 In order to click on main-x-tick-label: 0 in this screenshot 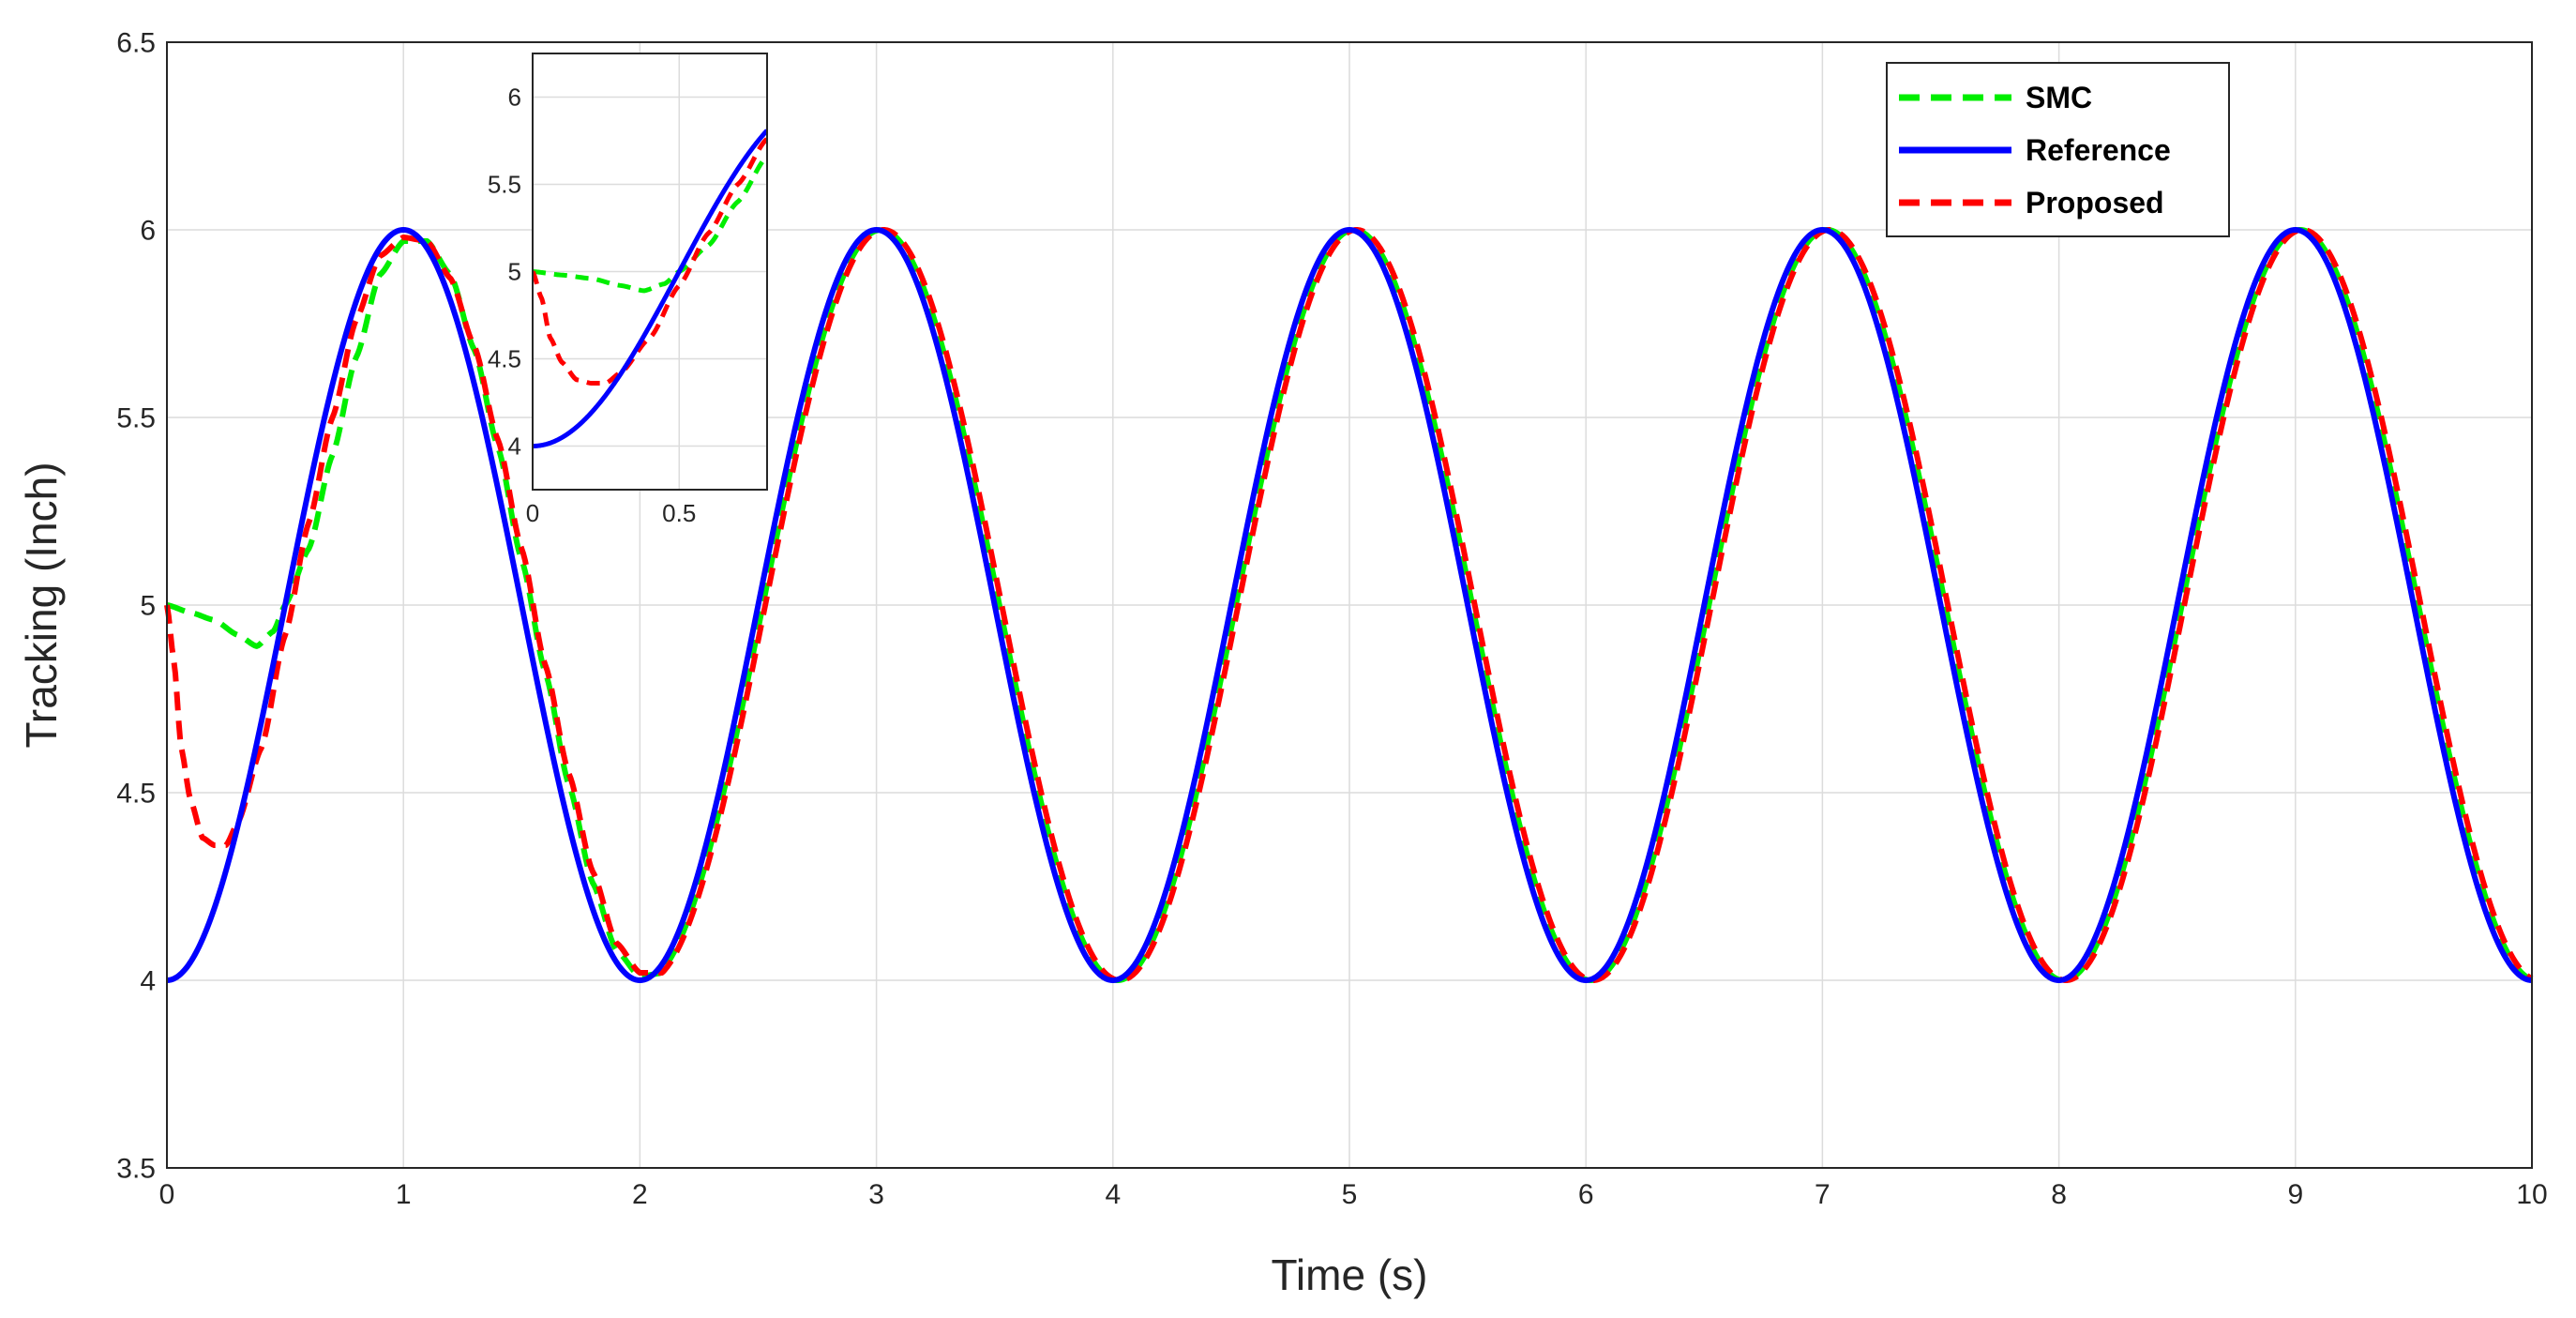, I will do `click(167, 1195)`.